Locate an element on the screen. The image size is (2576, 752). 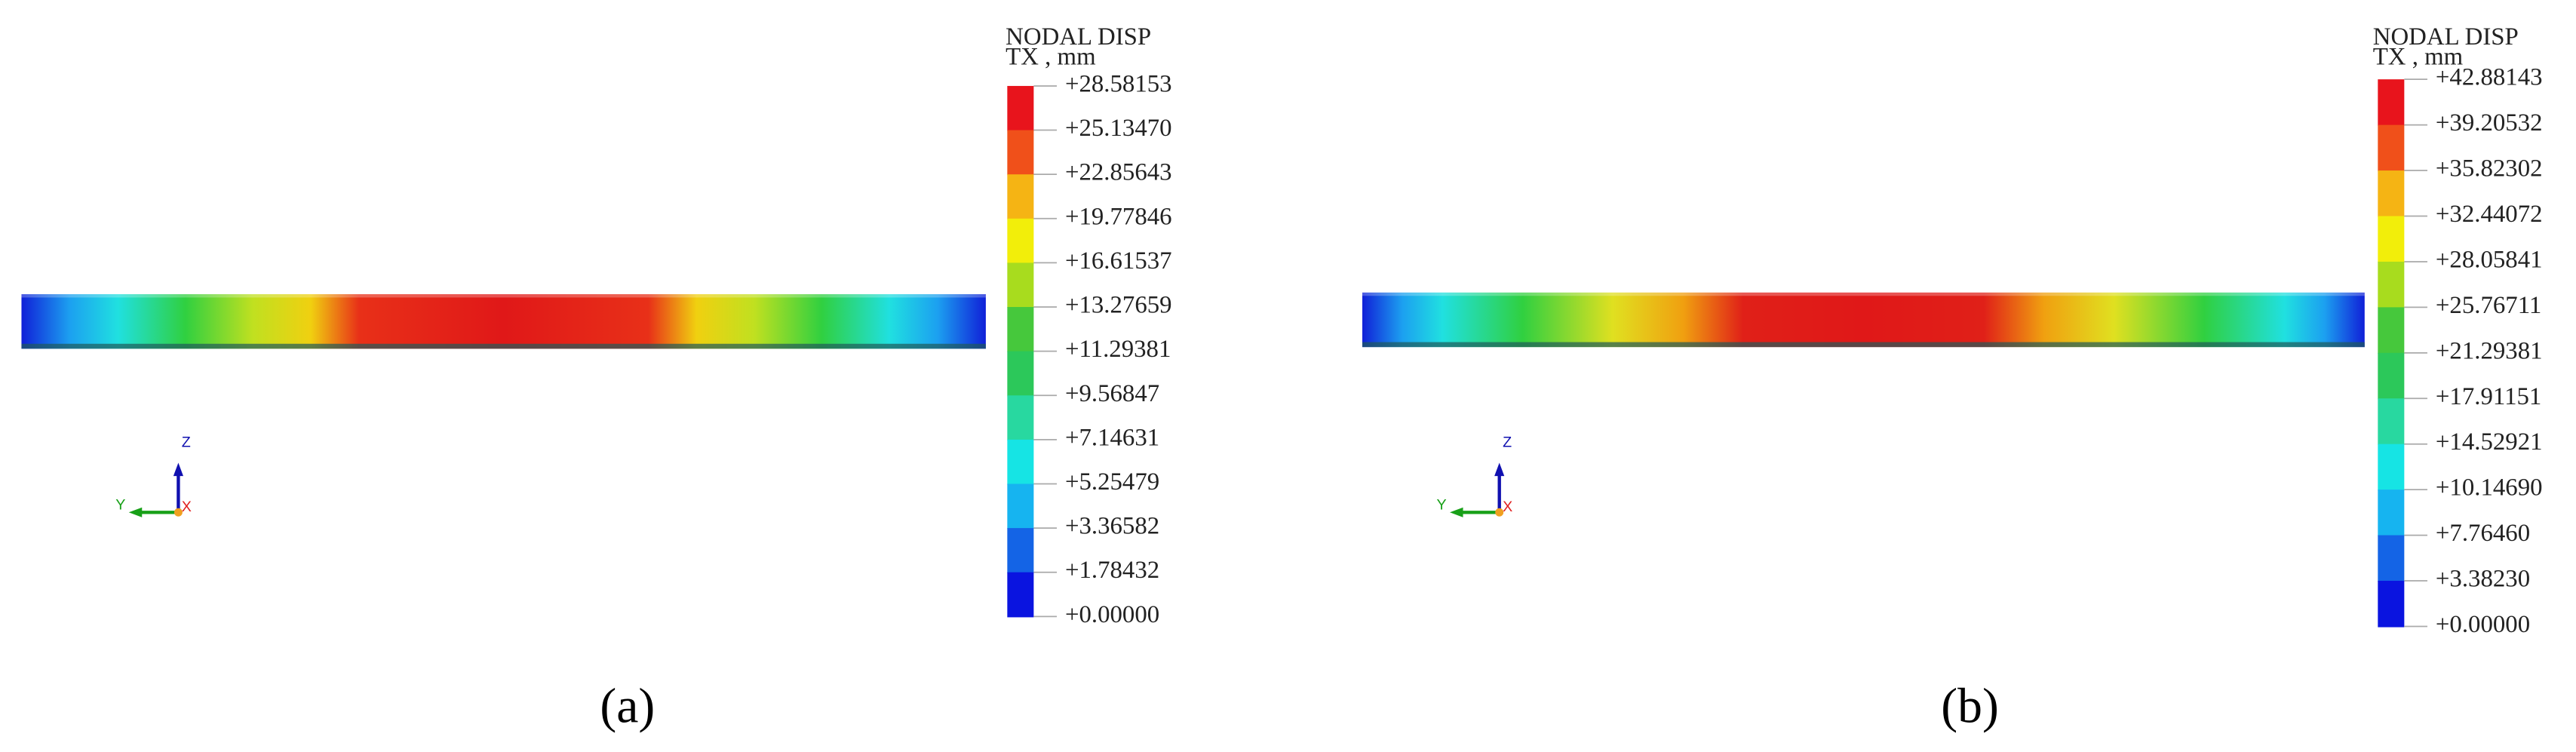
legend-label: +17.91151 is located at coordinates (2488, 397).